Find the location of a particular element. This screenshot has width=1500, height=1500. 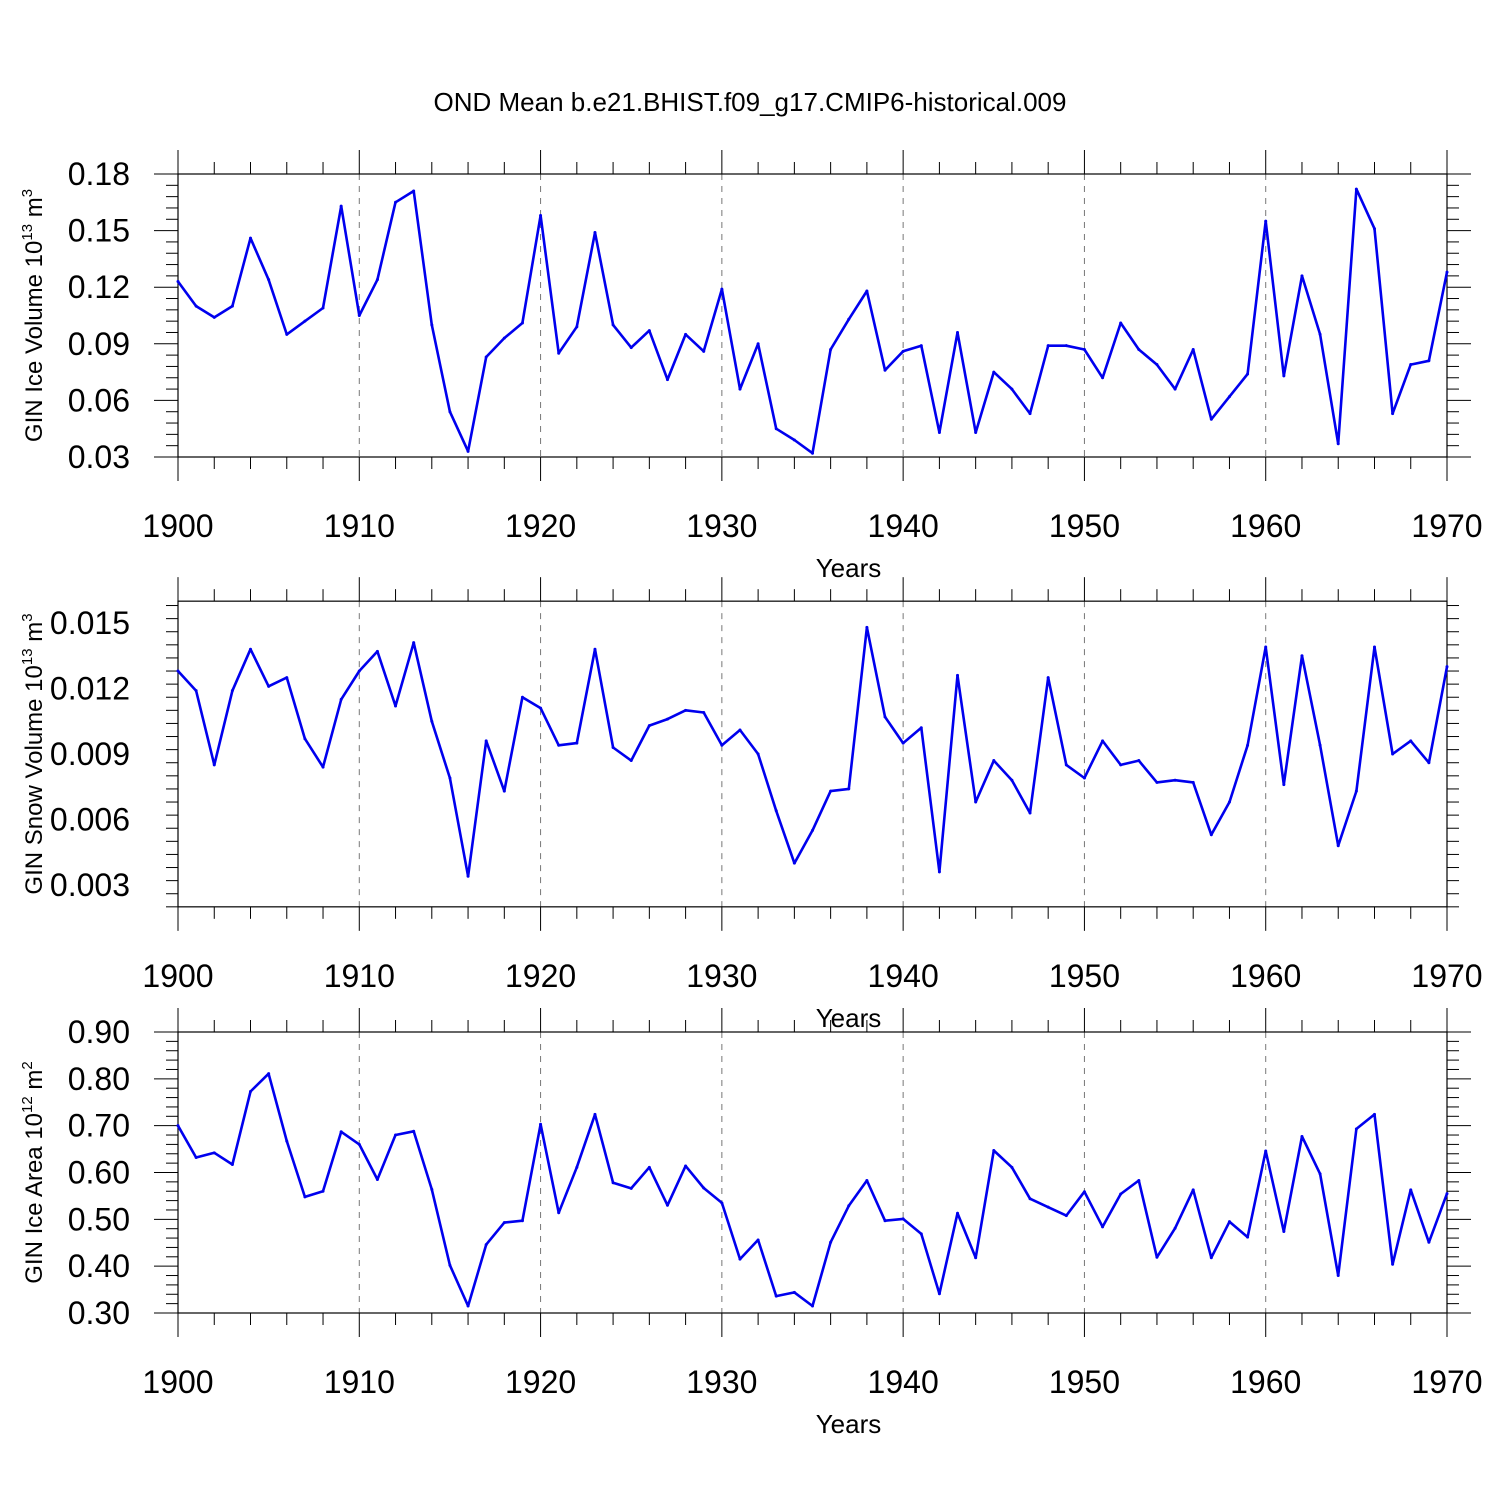

x-tick-label: 1920 is located at coordinates (540, 976).